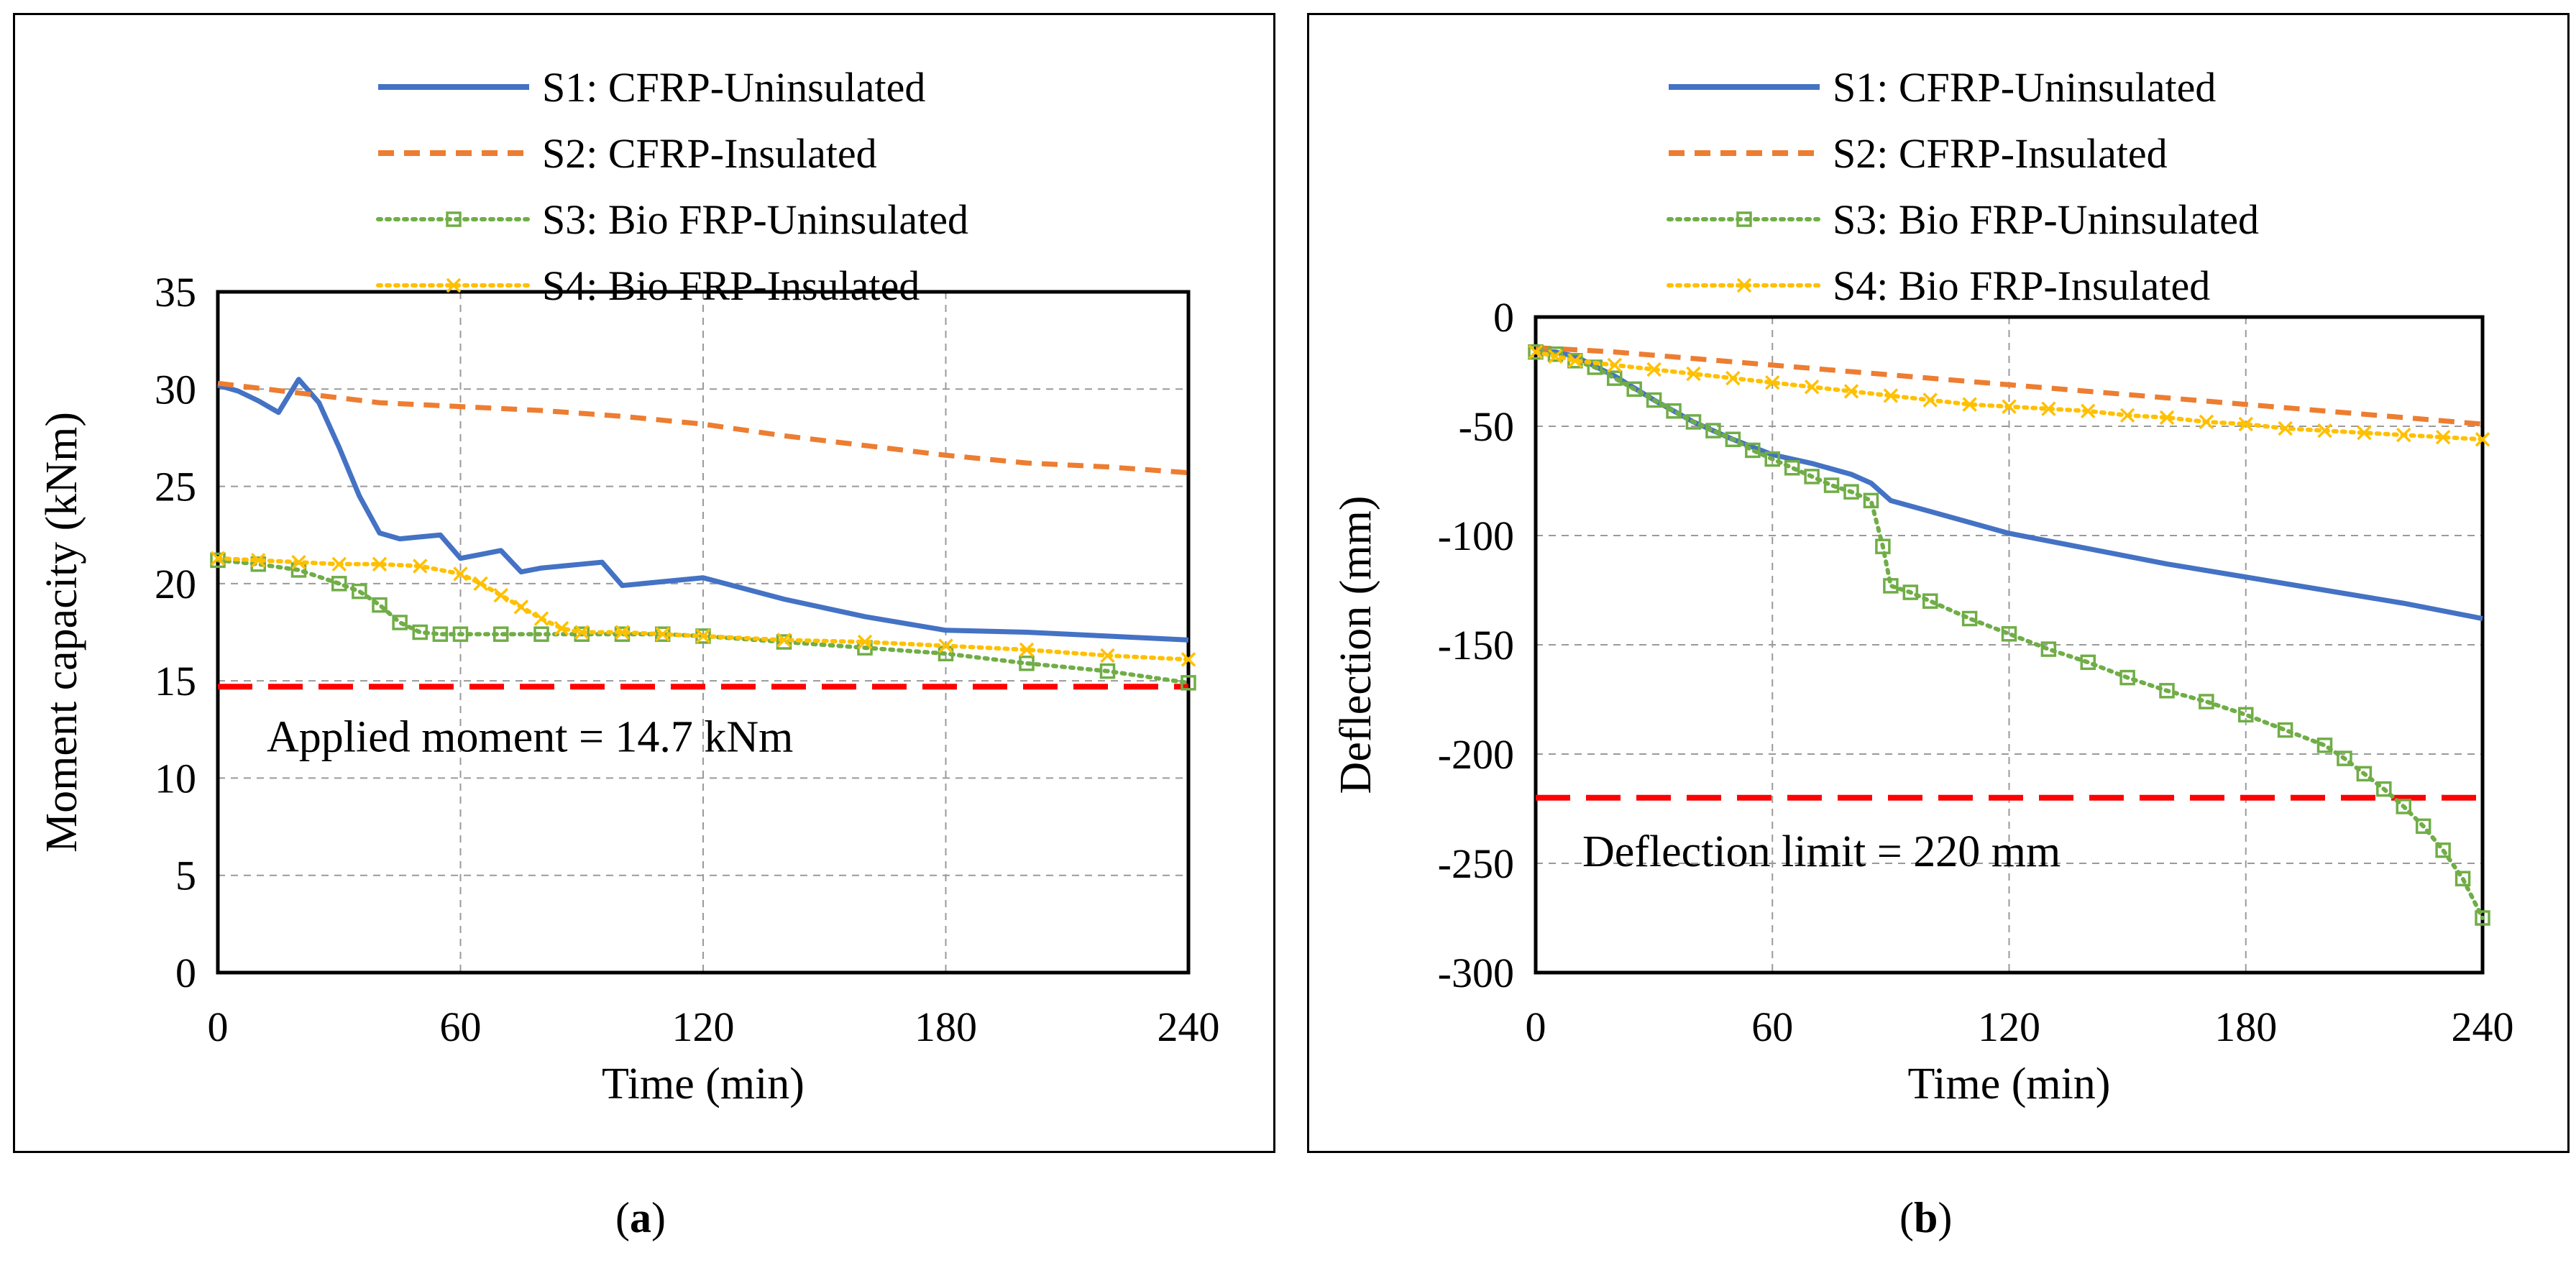  What do you see at coordinates (1536, 1026) in the screenshot?
I see `x-tick-label: 0` at bounding box center [1536, 1026].